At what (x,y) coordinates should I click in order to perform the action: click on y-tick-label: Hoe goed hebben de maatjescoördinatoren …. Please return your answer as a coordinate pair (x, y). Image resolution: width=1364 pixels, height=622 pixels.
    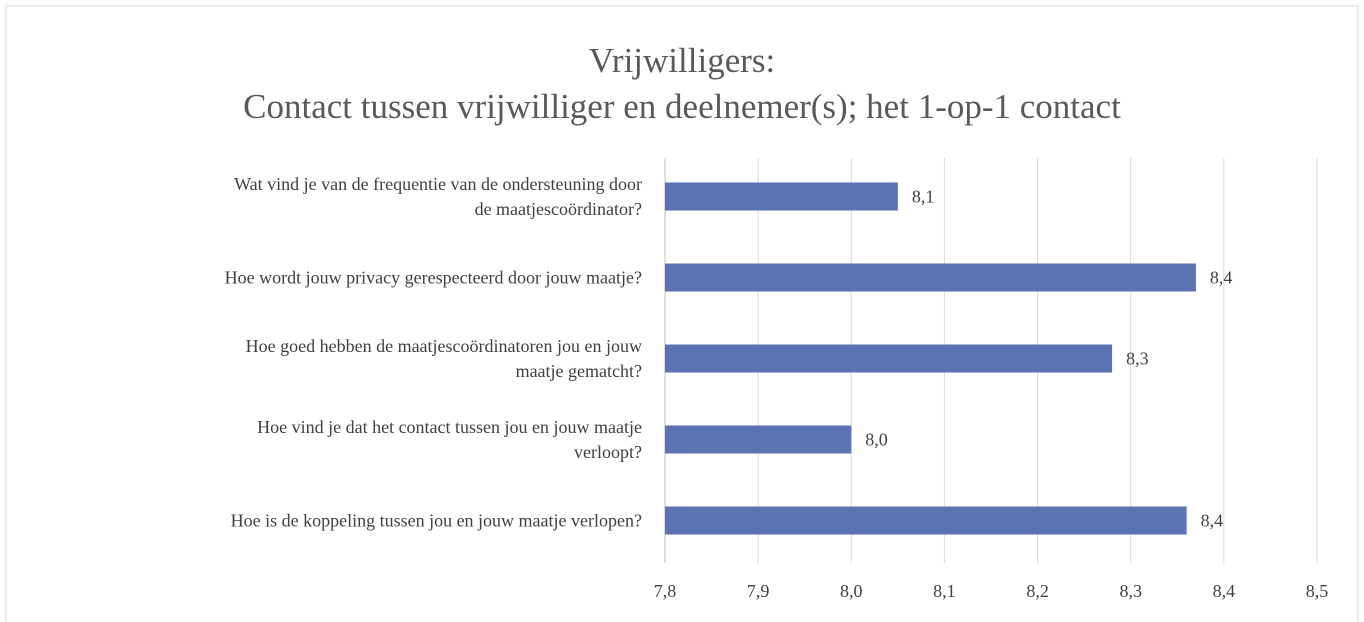
    Looking at the image, I should click on (443, 358).